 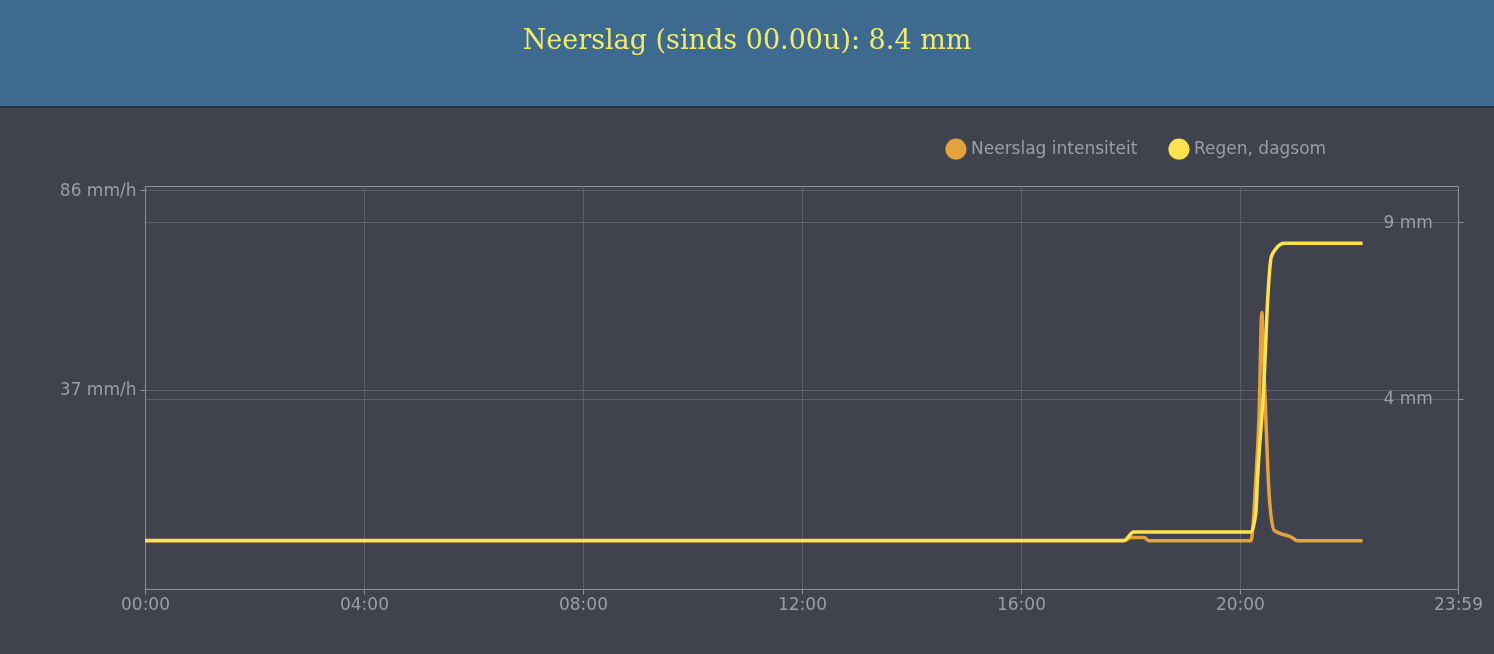 I want to click on legend-label: Neerslag intensiteit, so click(x=1054, y=148).